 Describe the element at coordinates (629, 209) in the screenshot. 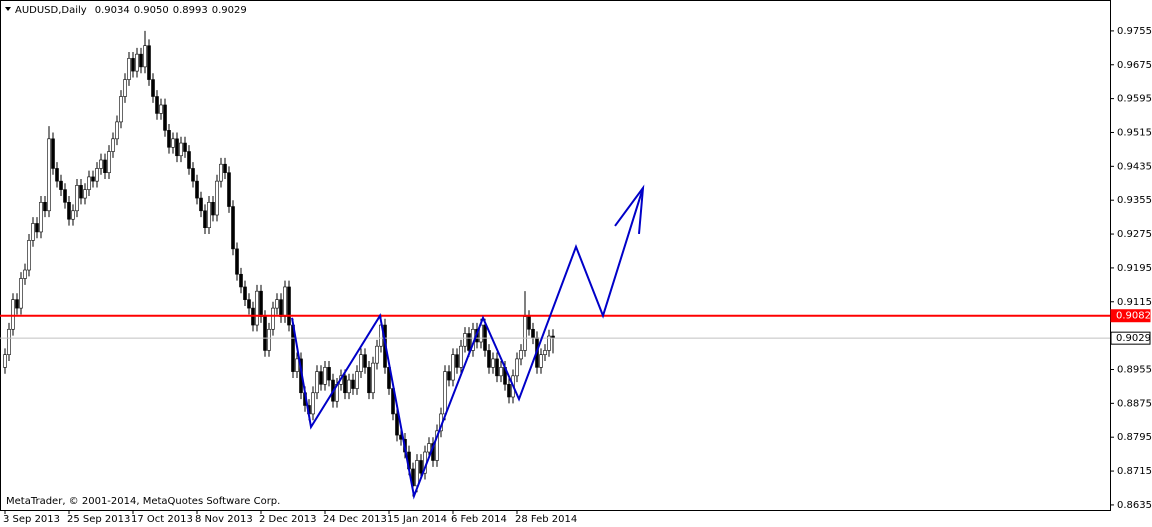

I see `arrow-head` at that location.